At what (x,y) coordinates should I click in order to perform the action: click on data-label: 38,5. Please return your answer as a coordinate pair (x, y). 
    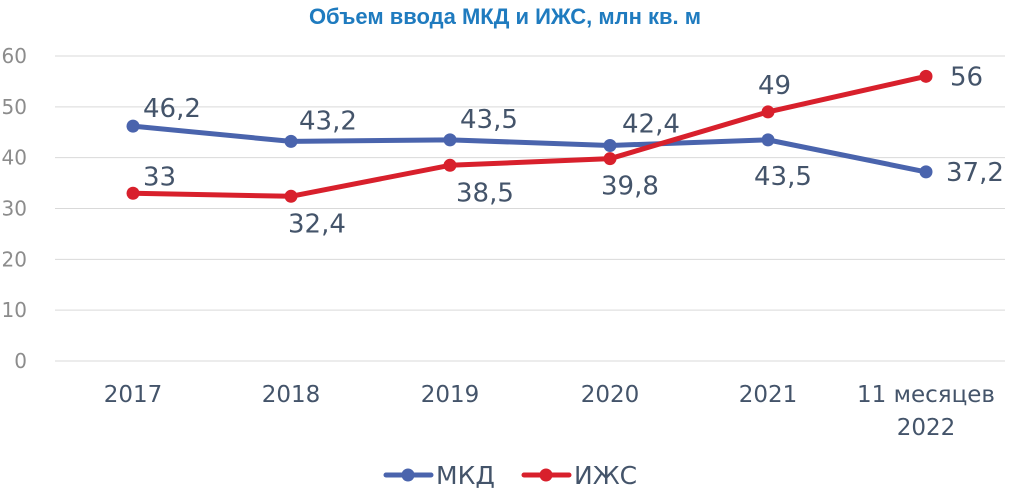
    Looking at the image, I should click on (485, 193).